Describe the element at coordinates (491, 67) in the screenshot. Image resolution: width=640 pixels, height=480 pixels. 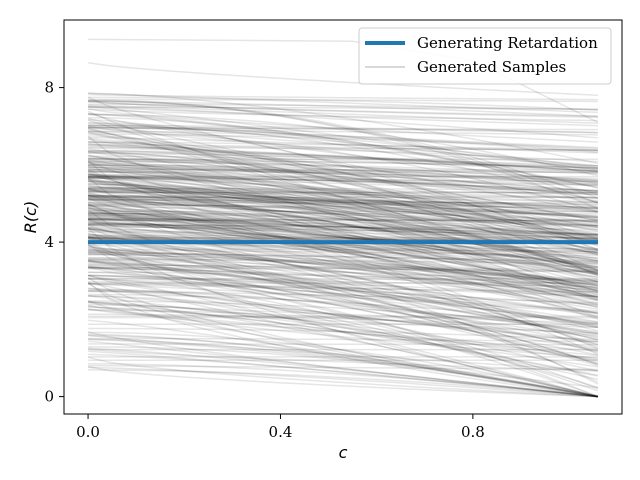
I see `legend-label-generated-samples: Generated Samples` at that location.